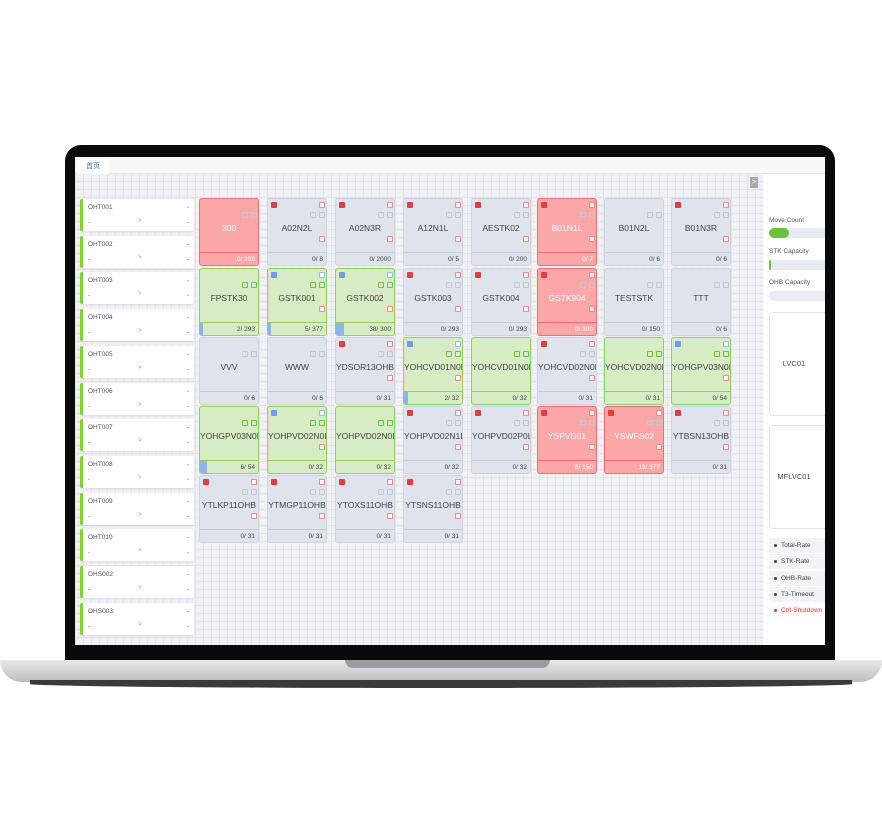 The image size is (882, 834). Describe the element at coordinates (634, 466) in the screenshot. I see `stocker-count: 13/ 377` at that location.